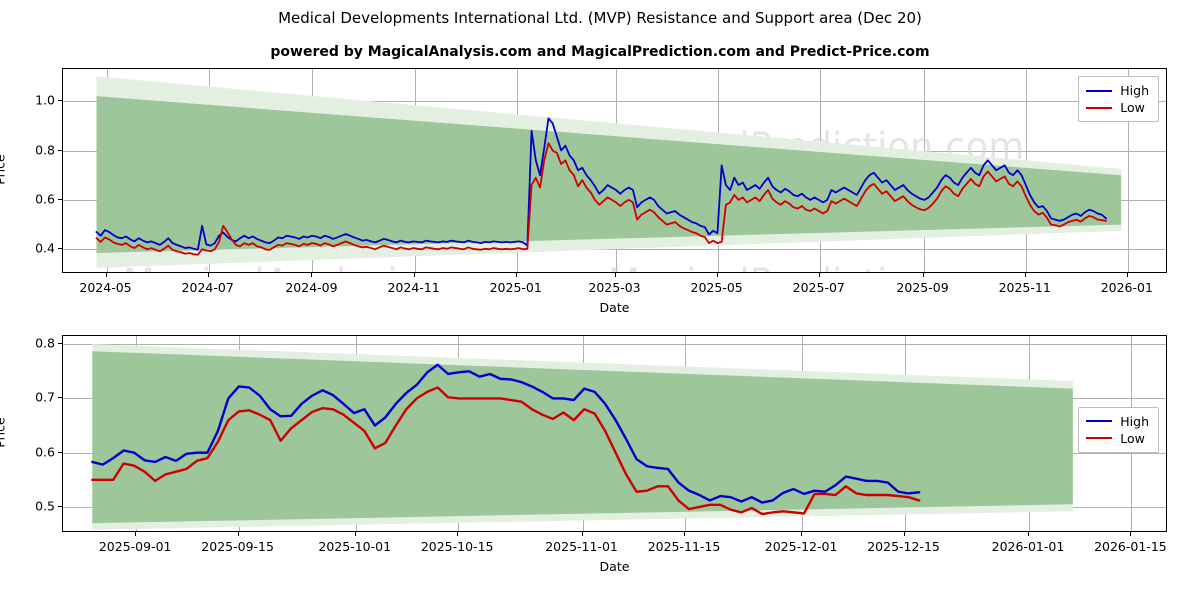  Describe the element at coordinates (45, 100) in the screenshot. I see `ytick-label: 1.0` at that location.